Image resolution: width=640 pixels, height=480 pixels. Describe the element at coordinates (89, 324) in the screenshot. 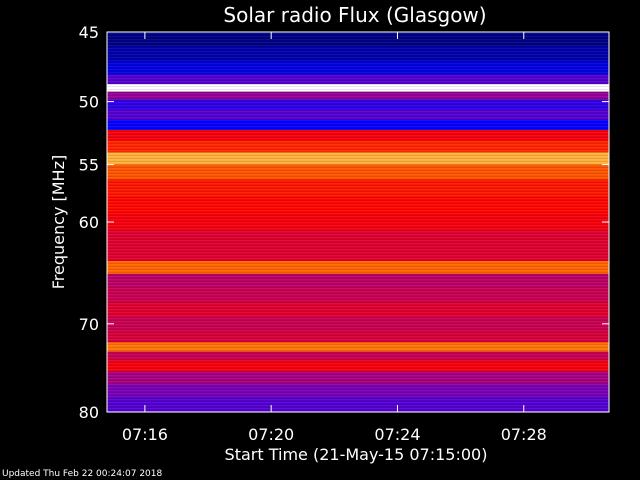

I see `y-tick-label: 70` at that location.